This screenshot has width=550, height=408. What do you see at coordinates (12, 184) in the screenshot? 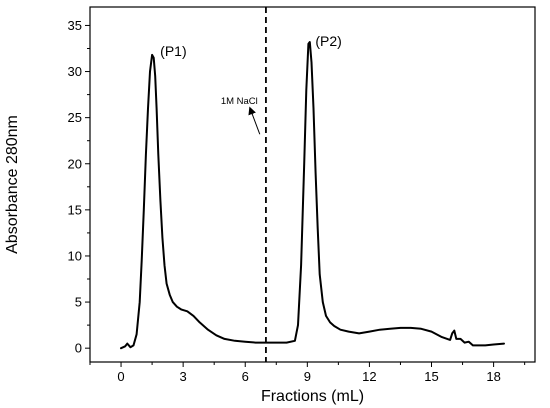
I see `y-axis-label: Absorbance 280nm` at bounding box center [12, 184].